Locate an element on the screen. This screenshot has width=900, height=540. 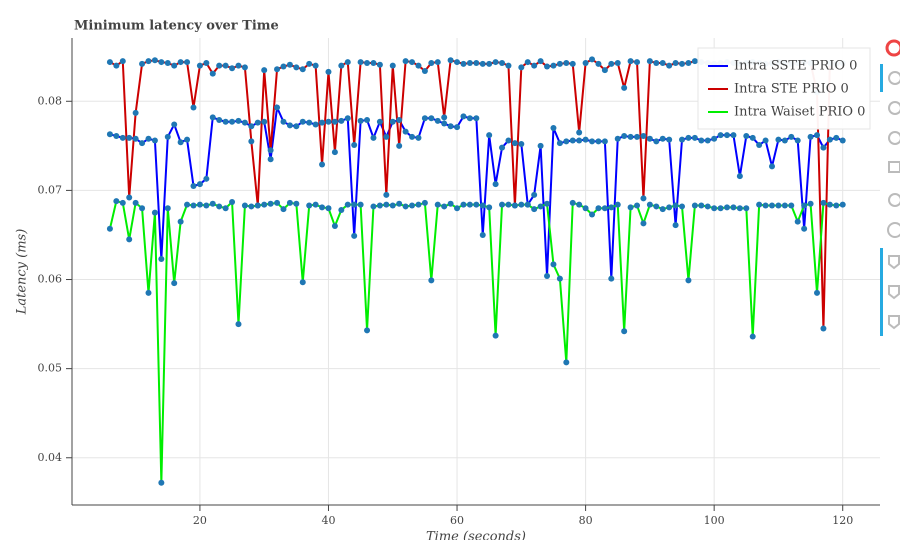
pan-icon is located at coordinates (894, 78).